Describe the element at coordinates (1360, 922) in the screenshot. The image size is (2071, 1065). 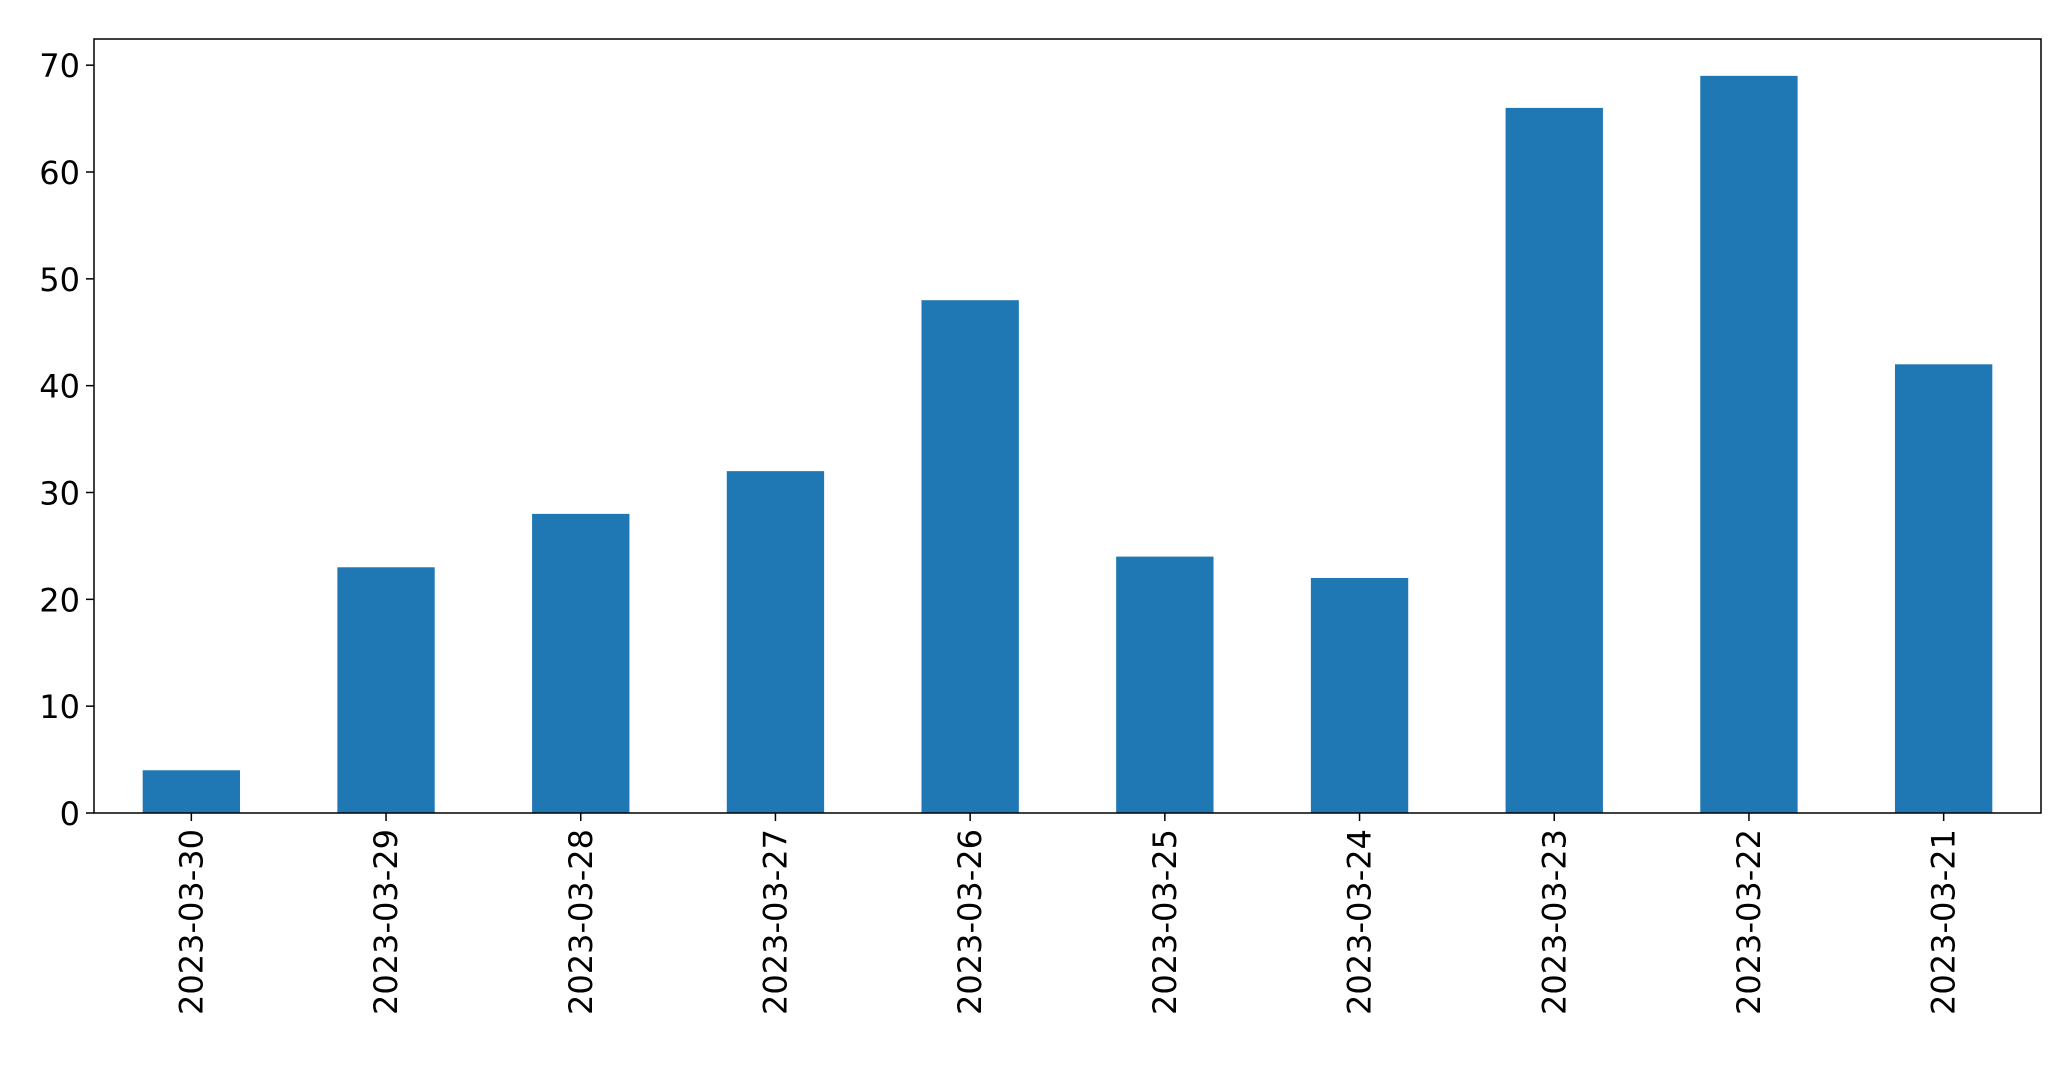
I see `x-tick-label: 2023-03-24` at that location.